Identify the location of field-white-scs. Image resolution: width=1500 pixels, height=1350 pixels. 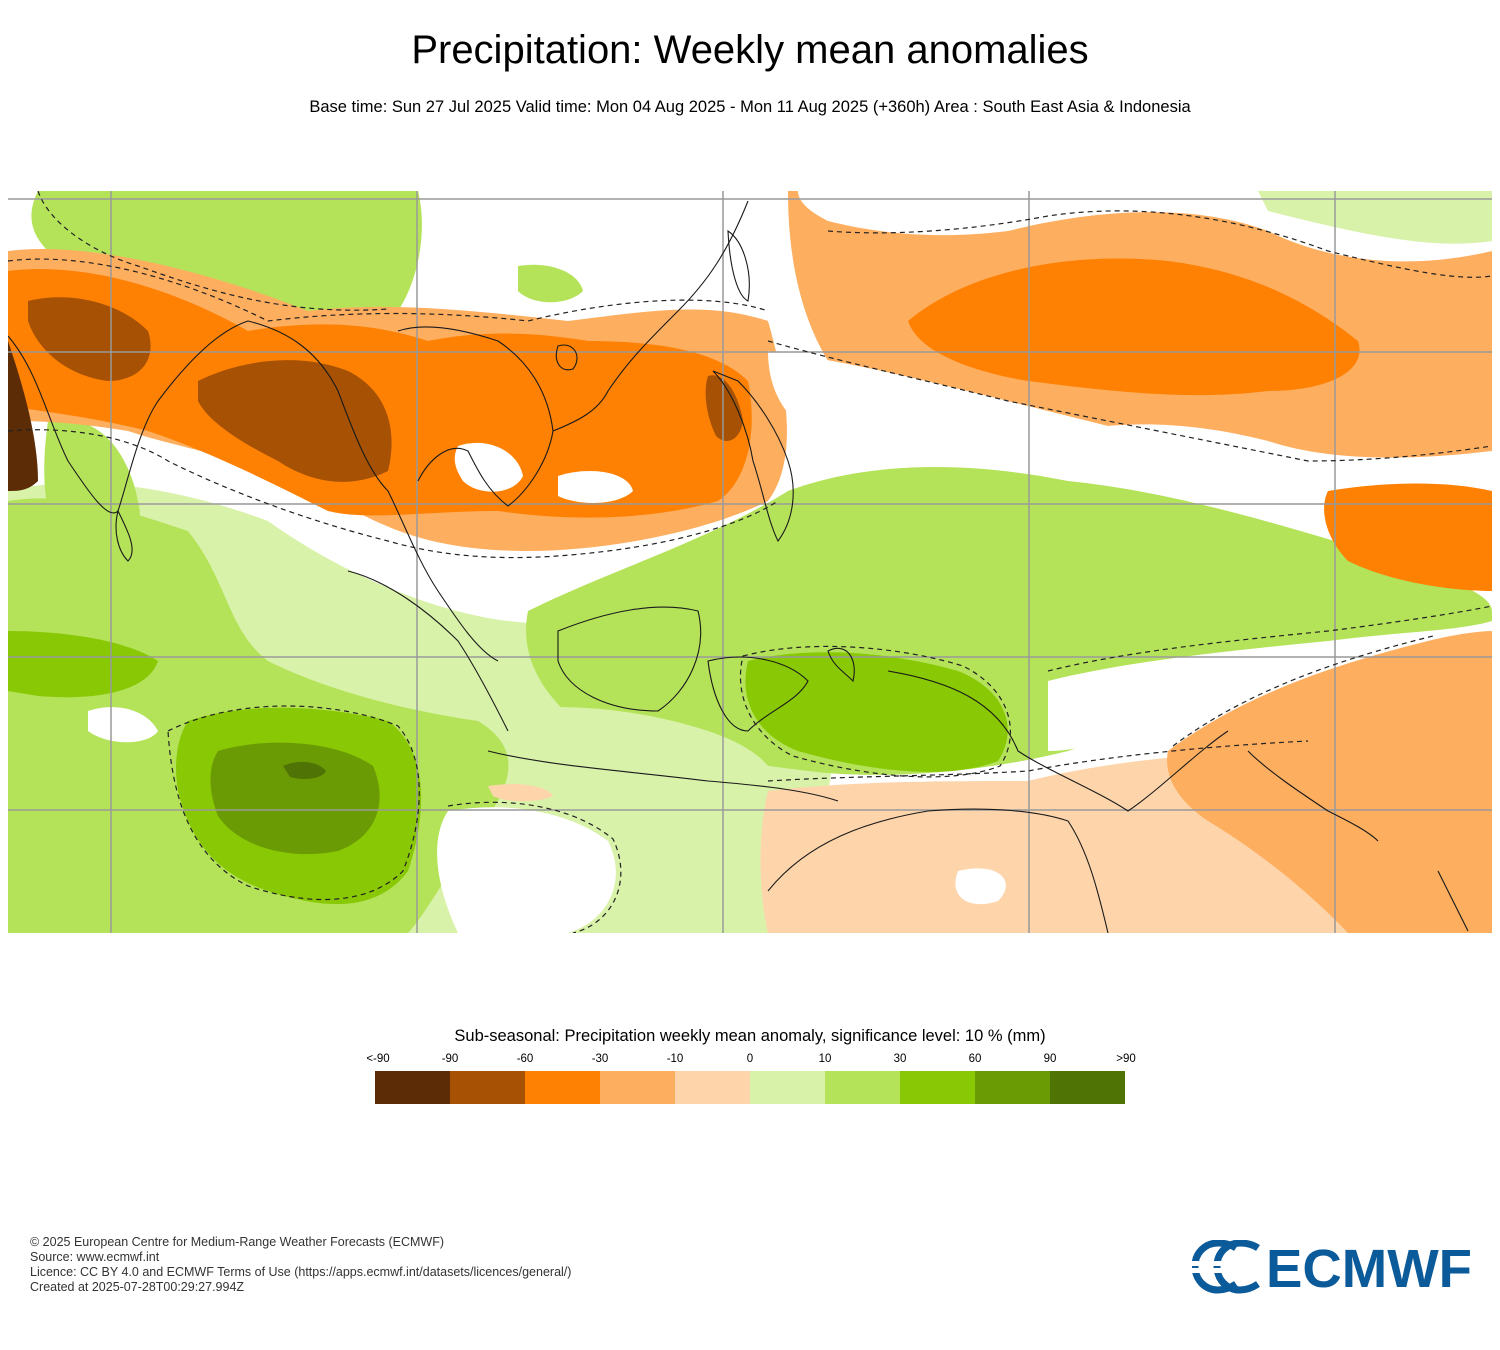
(595, 487).